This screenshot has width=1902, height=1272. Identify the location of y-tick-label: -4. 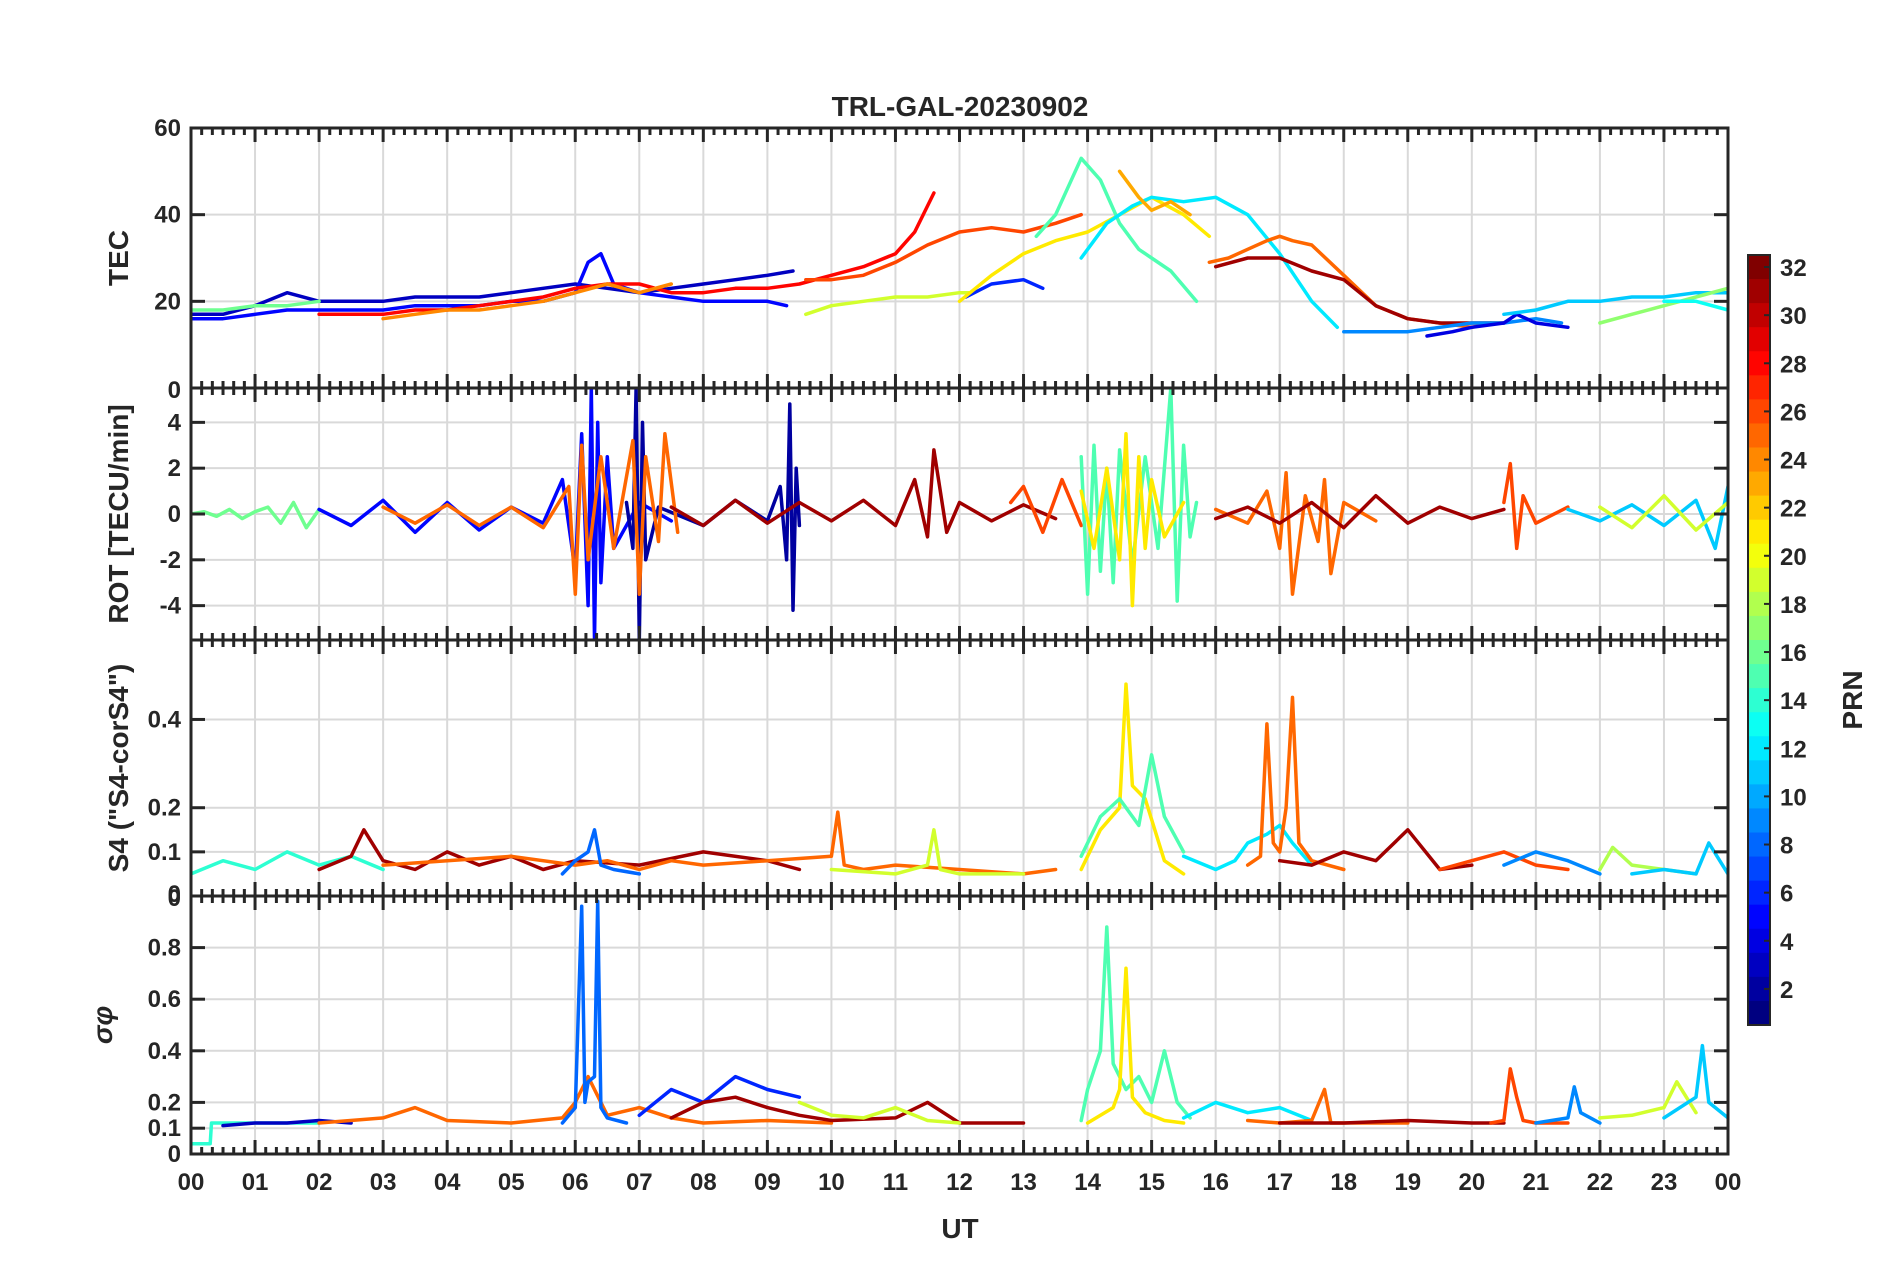
(171, 606).